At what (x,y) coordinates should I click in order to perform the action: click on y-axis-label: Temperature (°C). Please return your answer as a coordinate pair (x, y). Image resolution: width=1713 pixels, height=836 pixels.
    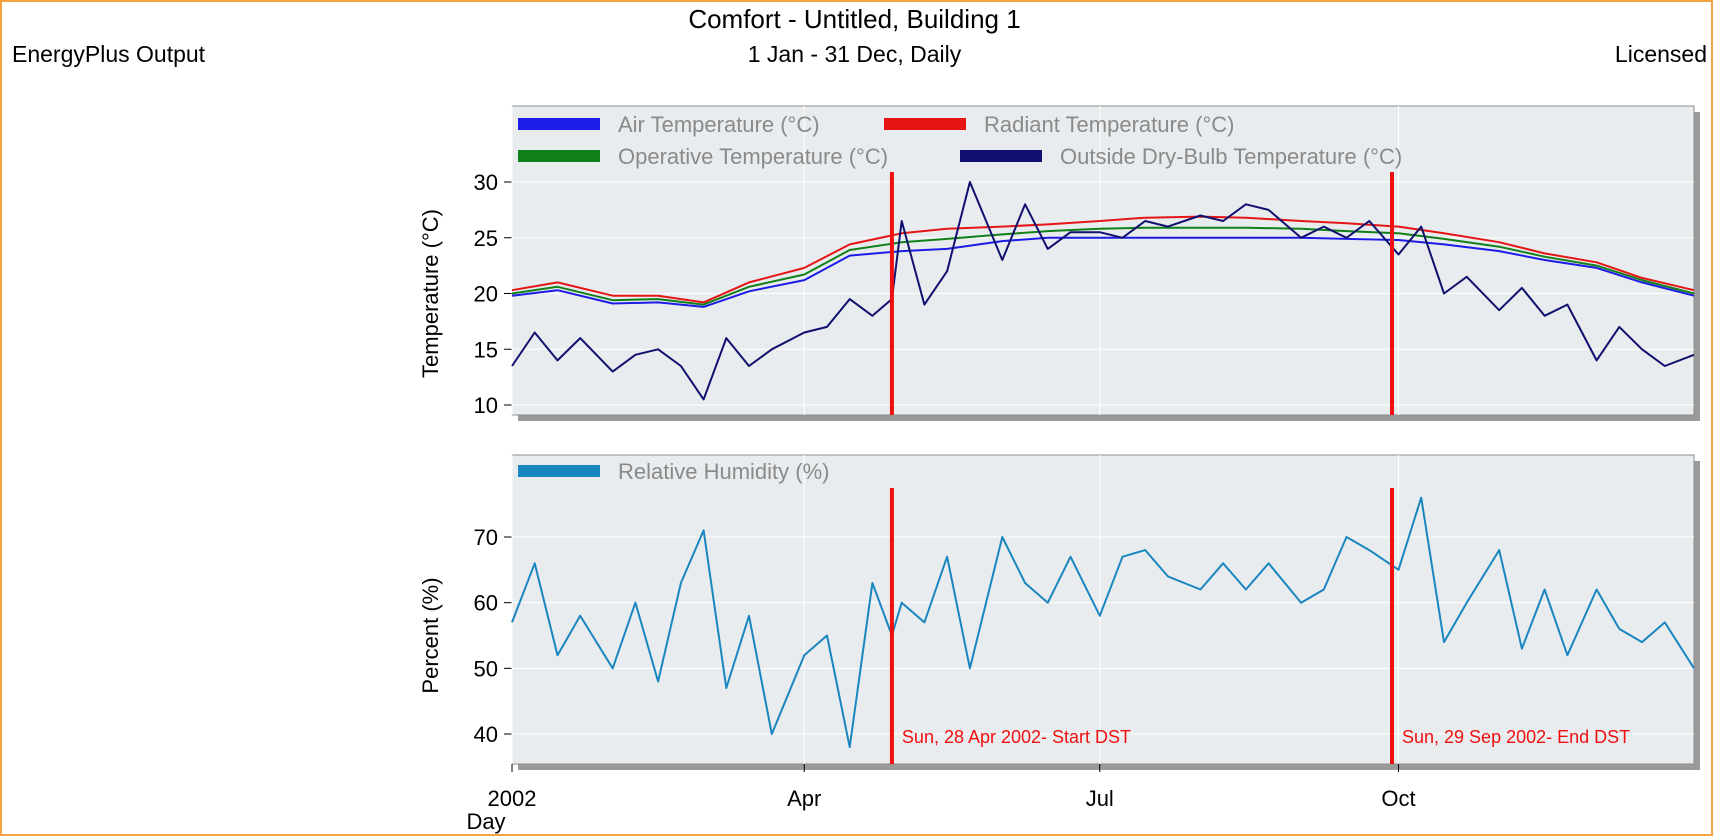
    Looking at the image, I should click on (430, 293).